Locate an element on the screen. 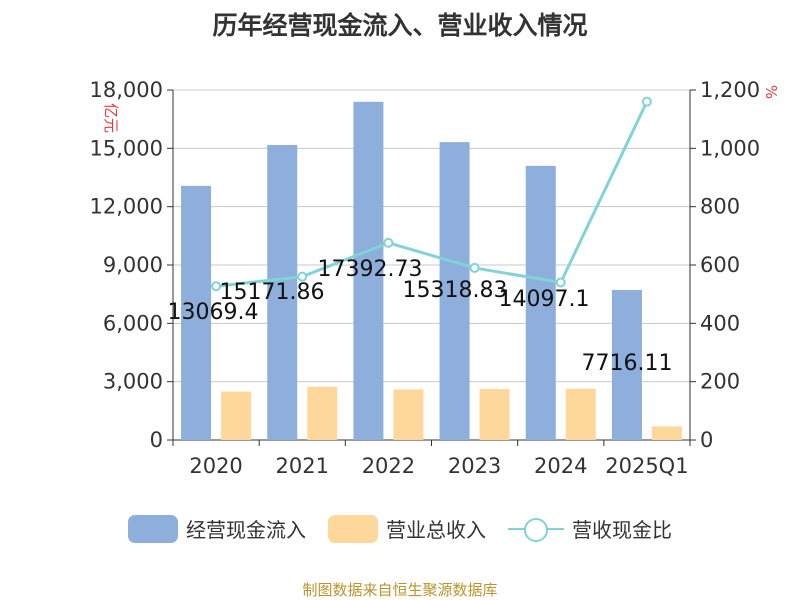  y-left-tick-label: 0 is located at coordinates (156, 440).